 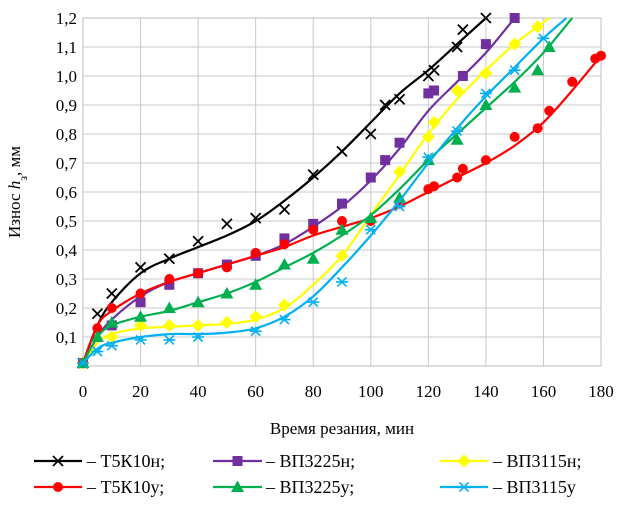 I want to click on y-tick-label: 0,6, so click(x=66, y=192).